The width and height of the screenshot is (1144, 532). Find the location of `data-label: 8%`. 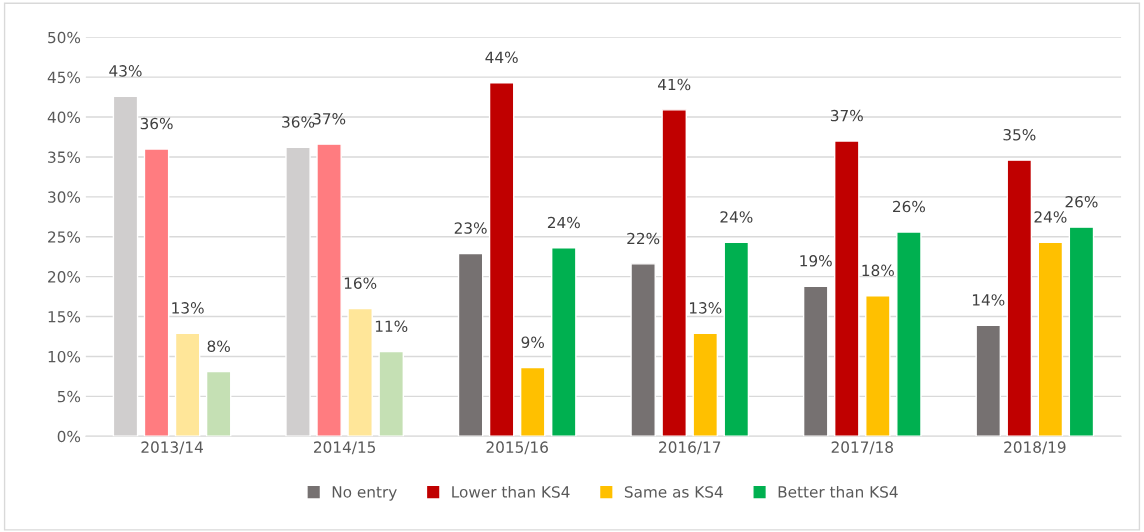

data-label: 8% is located at coordinates (218, 346).